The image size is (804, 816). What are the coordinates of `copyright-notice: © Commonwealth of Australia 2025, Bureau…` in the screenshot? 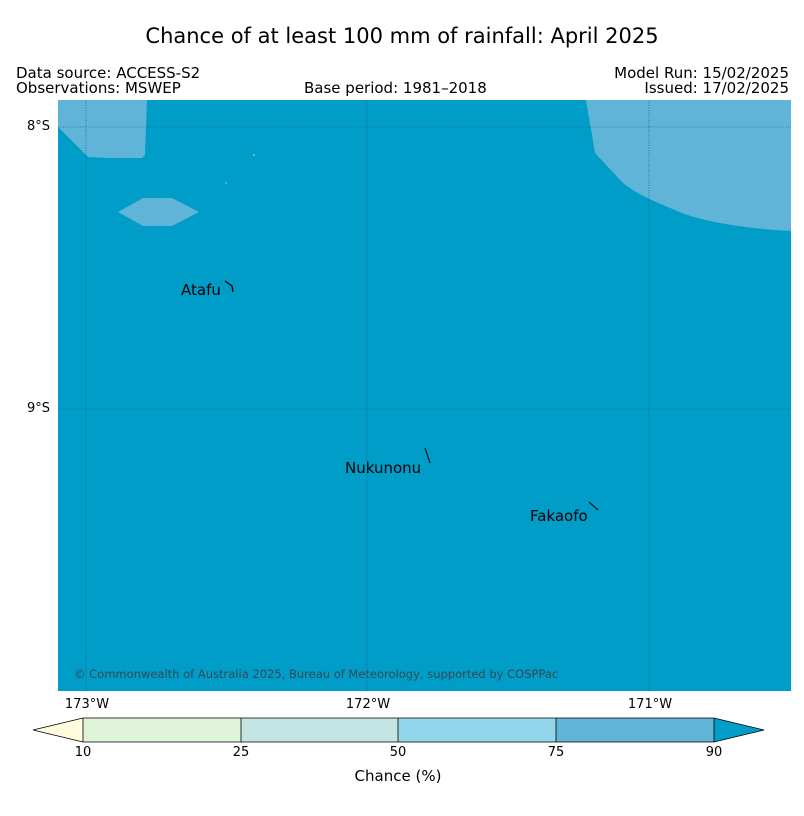 It's located at (316, 674).